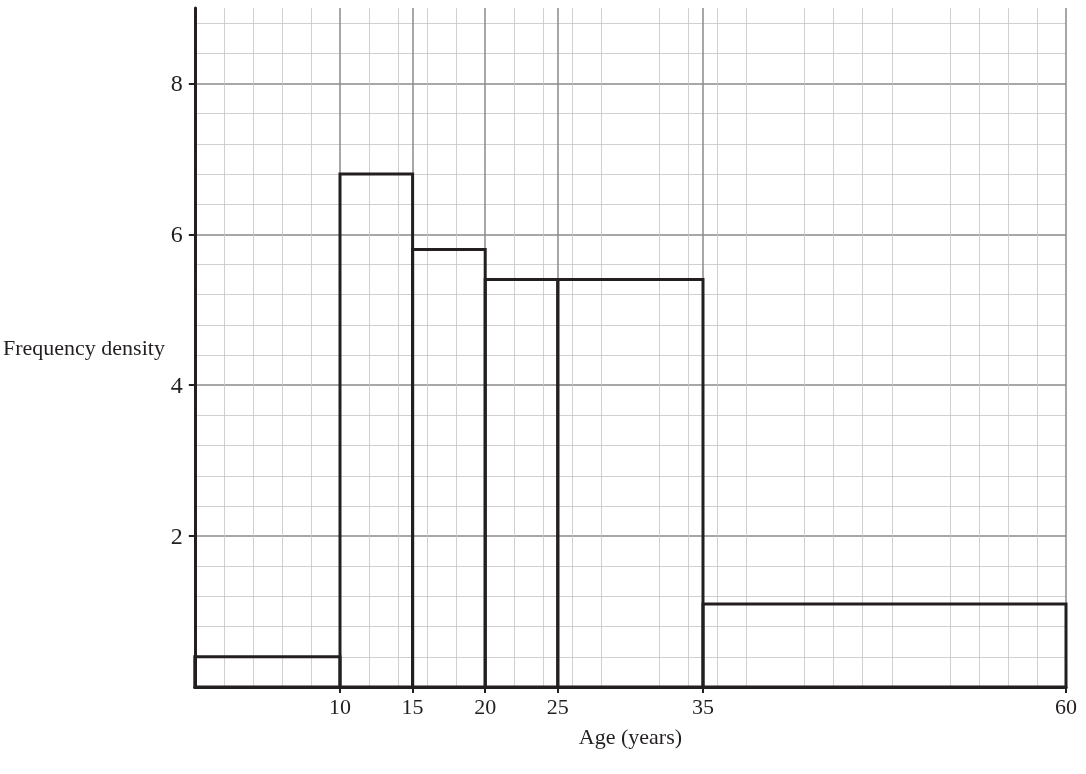 The height and width of the screenshot is (774, 1086). I want to click on x-tick-label: 35, so click(703, 706).